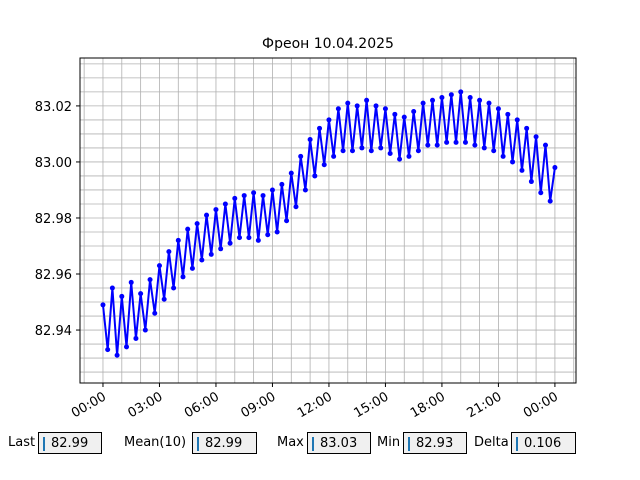 Image resolution: width=640 pixels, height=480 pixels. What do you see at coordinates (53, 219) in the screenshot?
I see `y-tick-label: 82.98` at bounding box center [53, 219].